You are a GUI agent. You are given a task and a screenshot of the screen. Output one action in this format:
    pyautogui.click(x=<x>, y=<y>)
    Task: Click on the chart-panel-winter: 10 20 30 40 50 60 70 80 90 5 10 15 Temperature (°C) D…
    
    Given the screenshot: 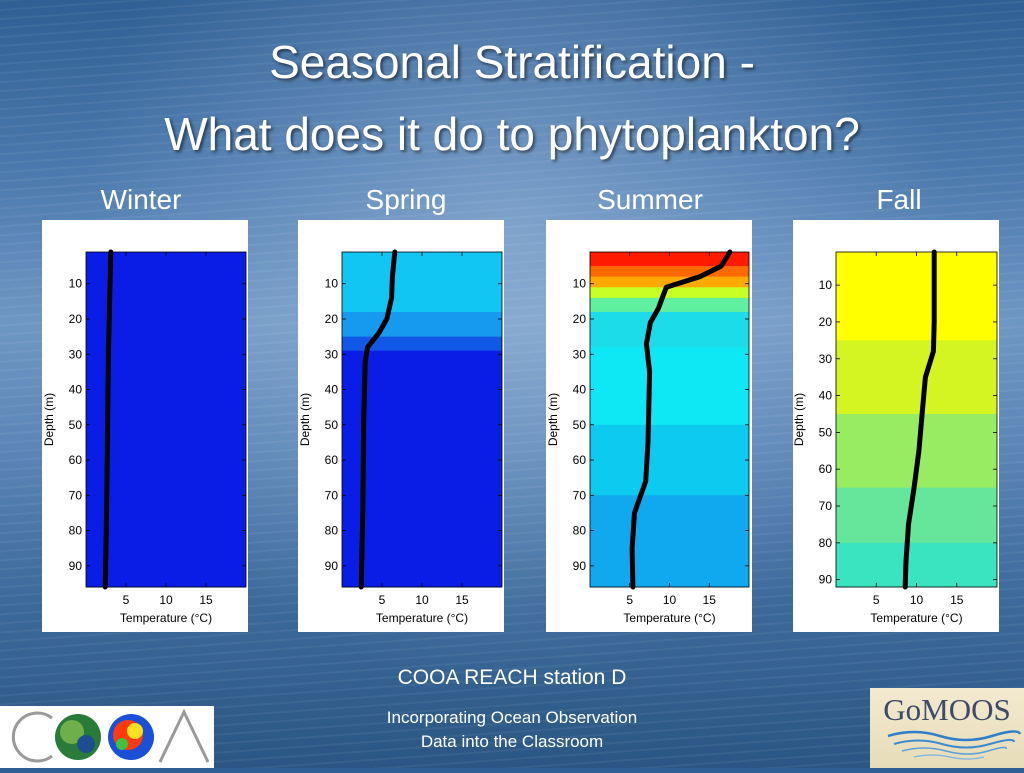 What is the action you would take?
    pyautogui.click(x=145, y=426)
    